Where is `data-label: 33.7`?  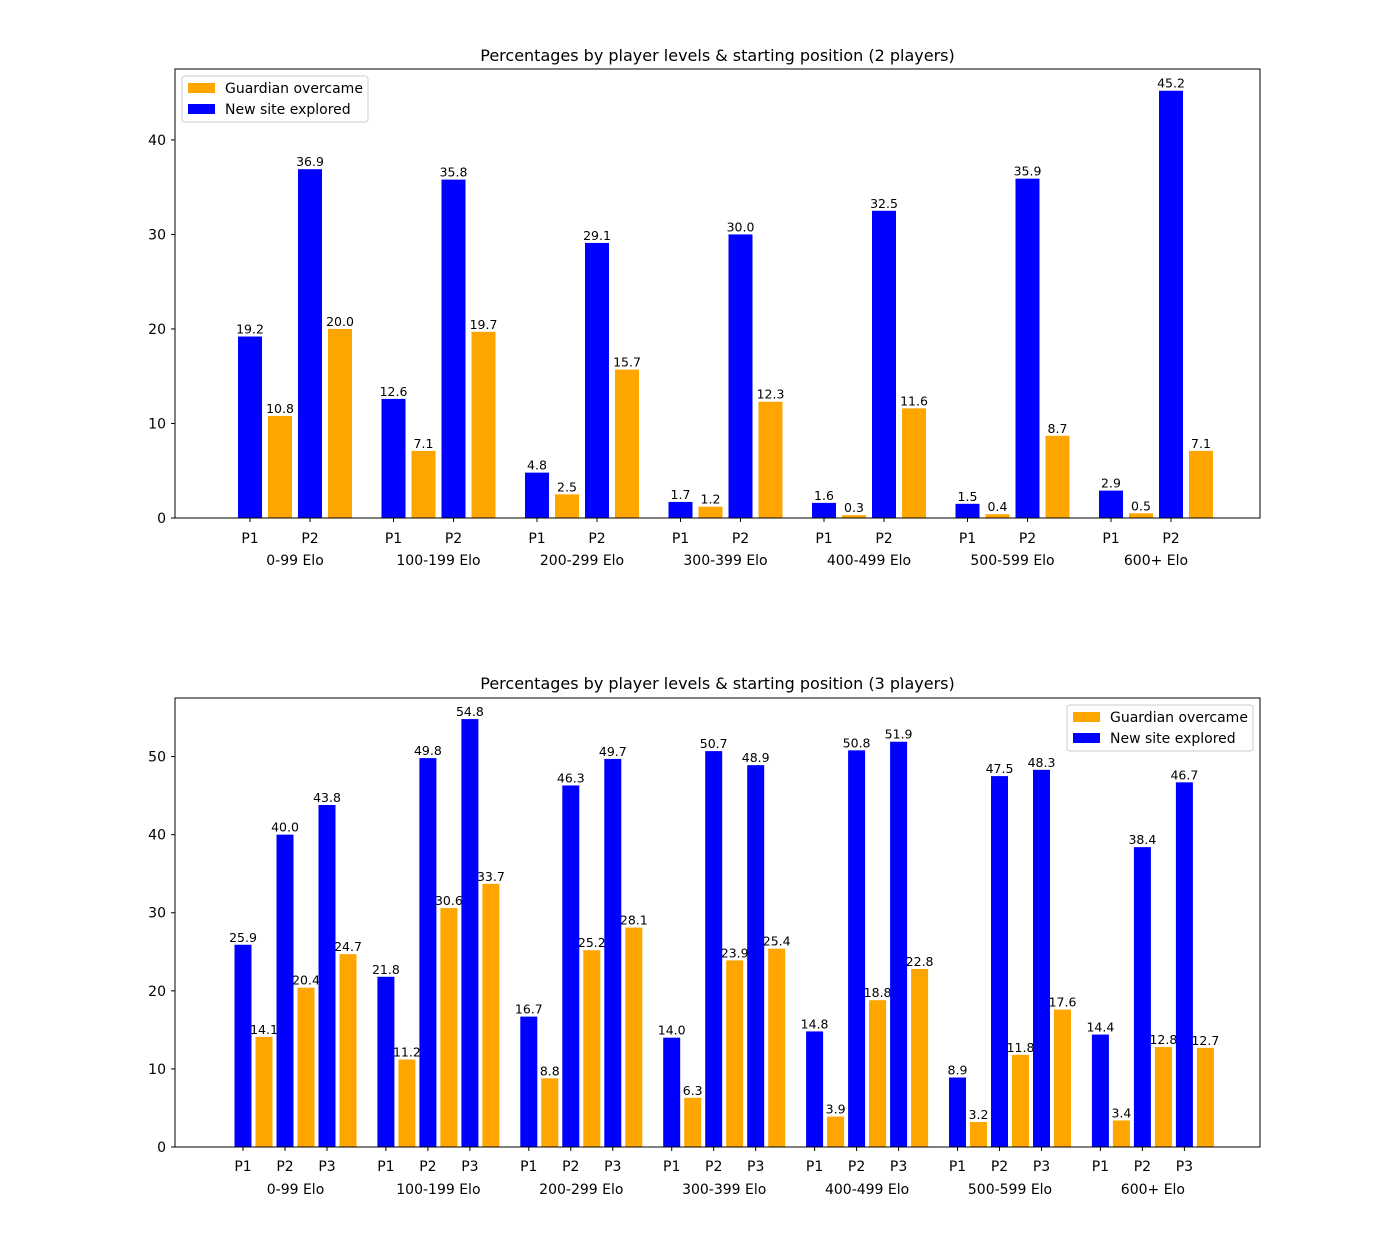
data-label: 33.7 is located at coordinates (491, 876).